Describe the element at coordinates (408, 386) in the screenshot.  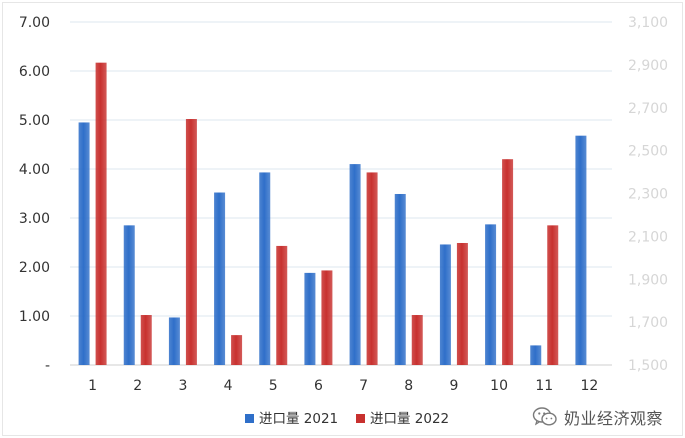
I see `x-tick-label: 8` at that location.